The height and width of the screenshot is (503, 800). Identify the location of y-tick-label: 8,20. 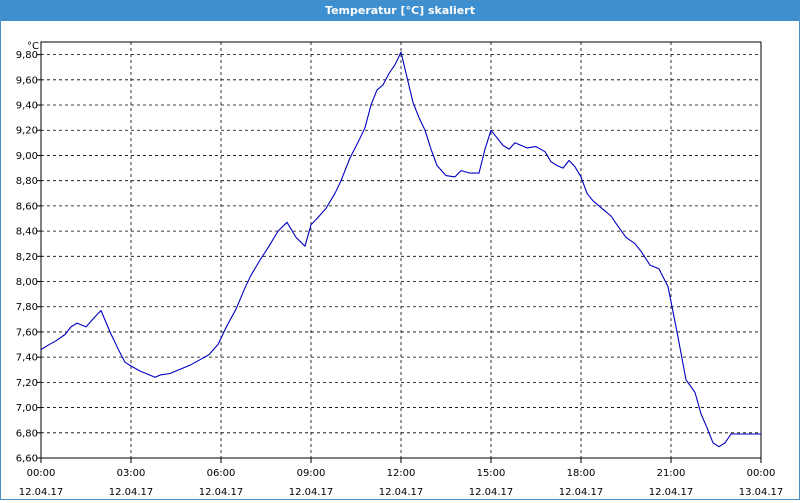
(27, 257).